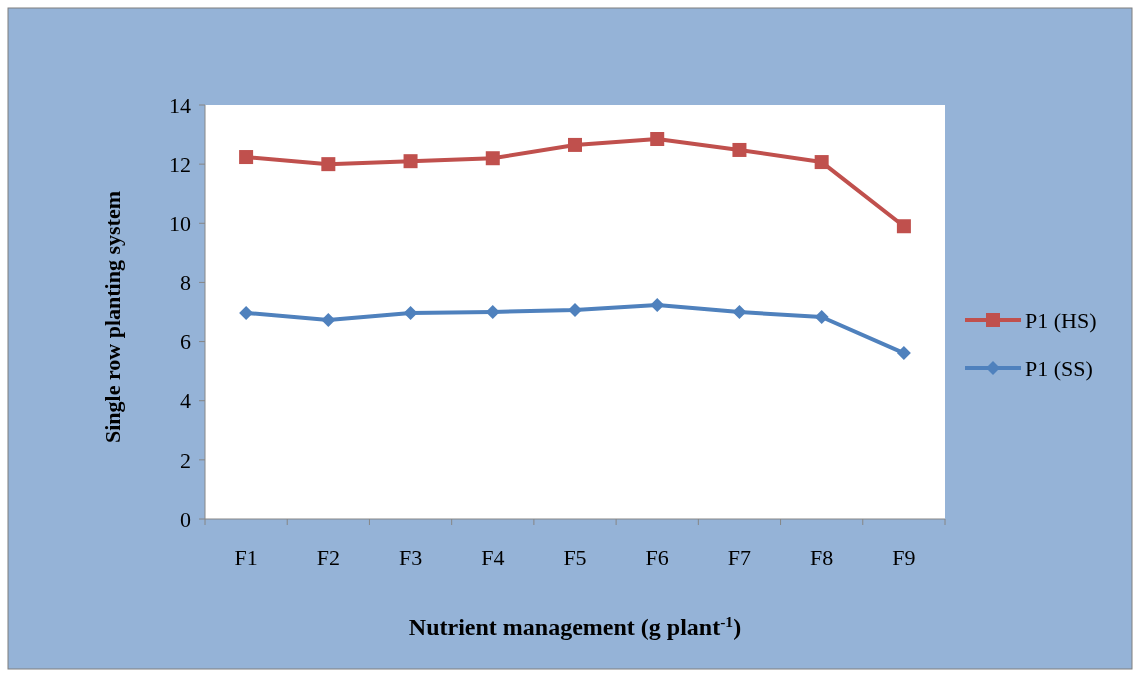 The image size is (1136, 673). What do you see at coordinates (180, 105) in the screenshot?
I see `y-tick-label: 14` at bounding box center [180, 105].